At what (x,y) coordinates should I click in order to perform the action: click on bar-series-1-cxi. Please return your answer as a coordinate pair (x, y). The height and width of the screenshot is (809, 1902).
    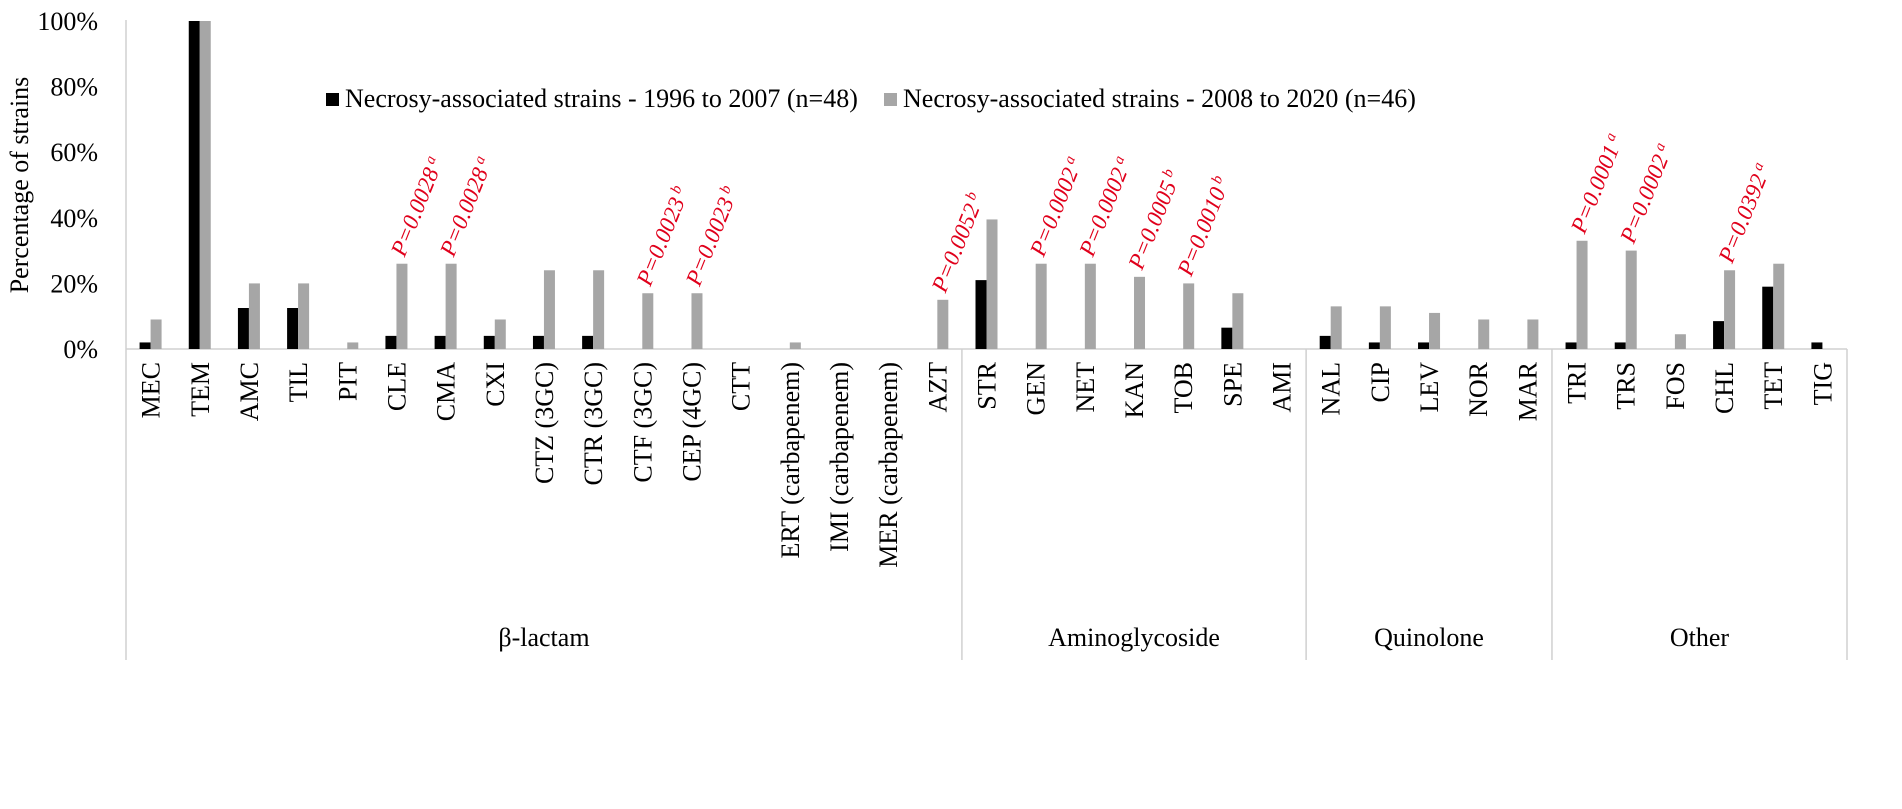
    Looking at the image, I should click on (489, 342).